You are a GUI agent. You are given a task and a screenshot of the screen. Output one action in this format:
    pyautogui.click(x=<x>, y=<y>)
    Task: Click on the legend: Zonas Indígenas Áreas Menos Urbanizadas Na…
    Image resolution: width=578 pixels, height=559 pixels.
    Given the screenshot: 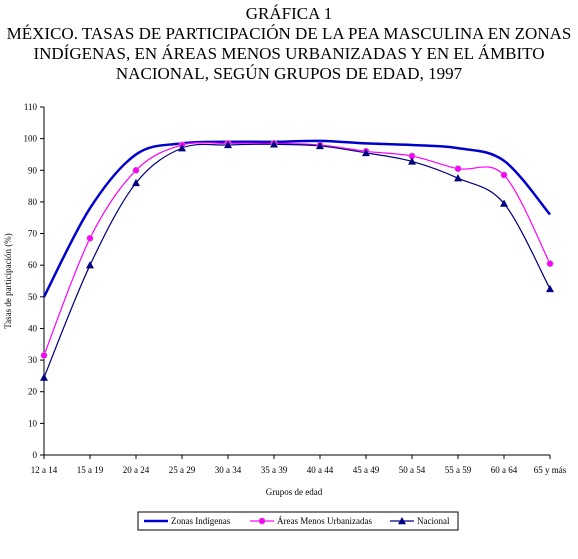 What is the action you would take?
    pyautogui.click(x=298, y=521)
    